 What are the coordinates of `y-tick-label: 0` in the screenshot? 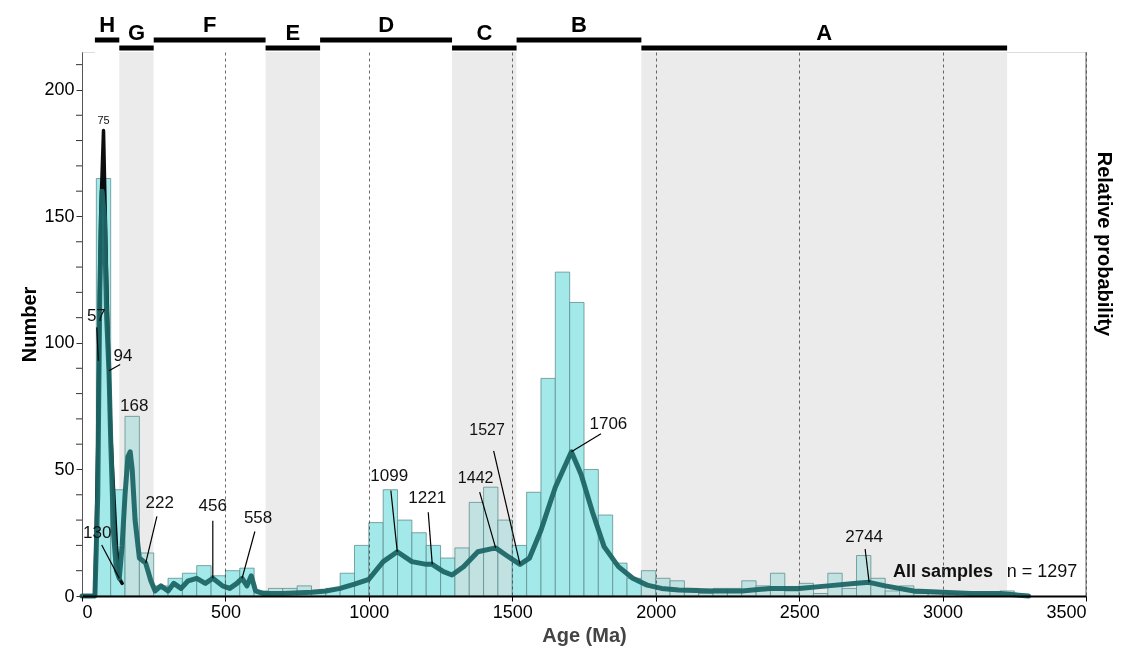 It's located at (69, 595).